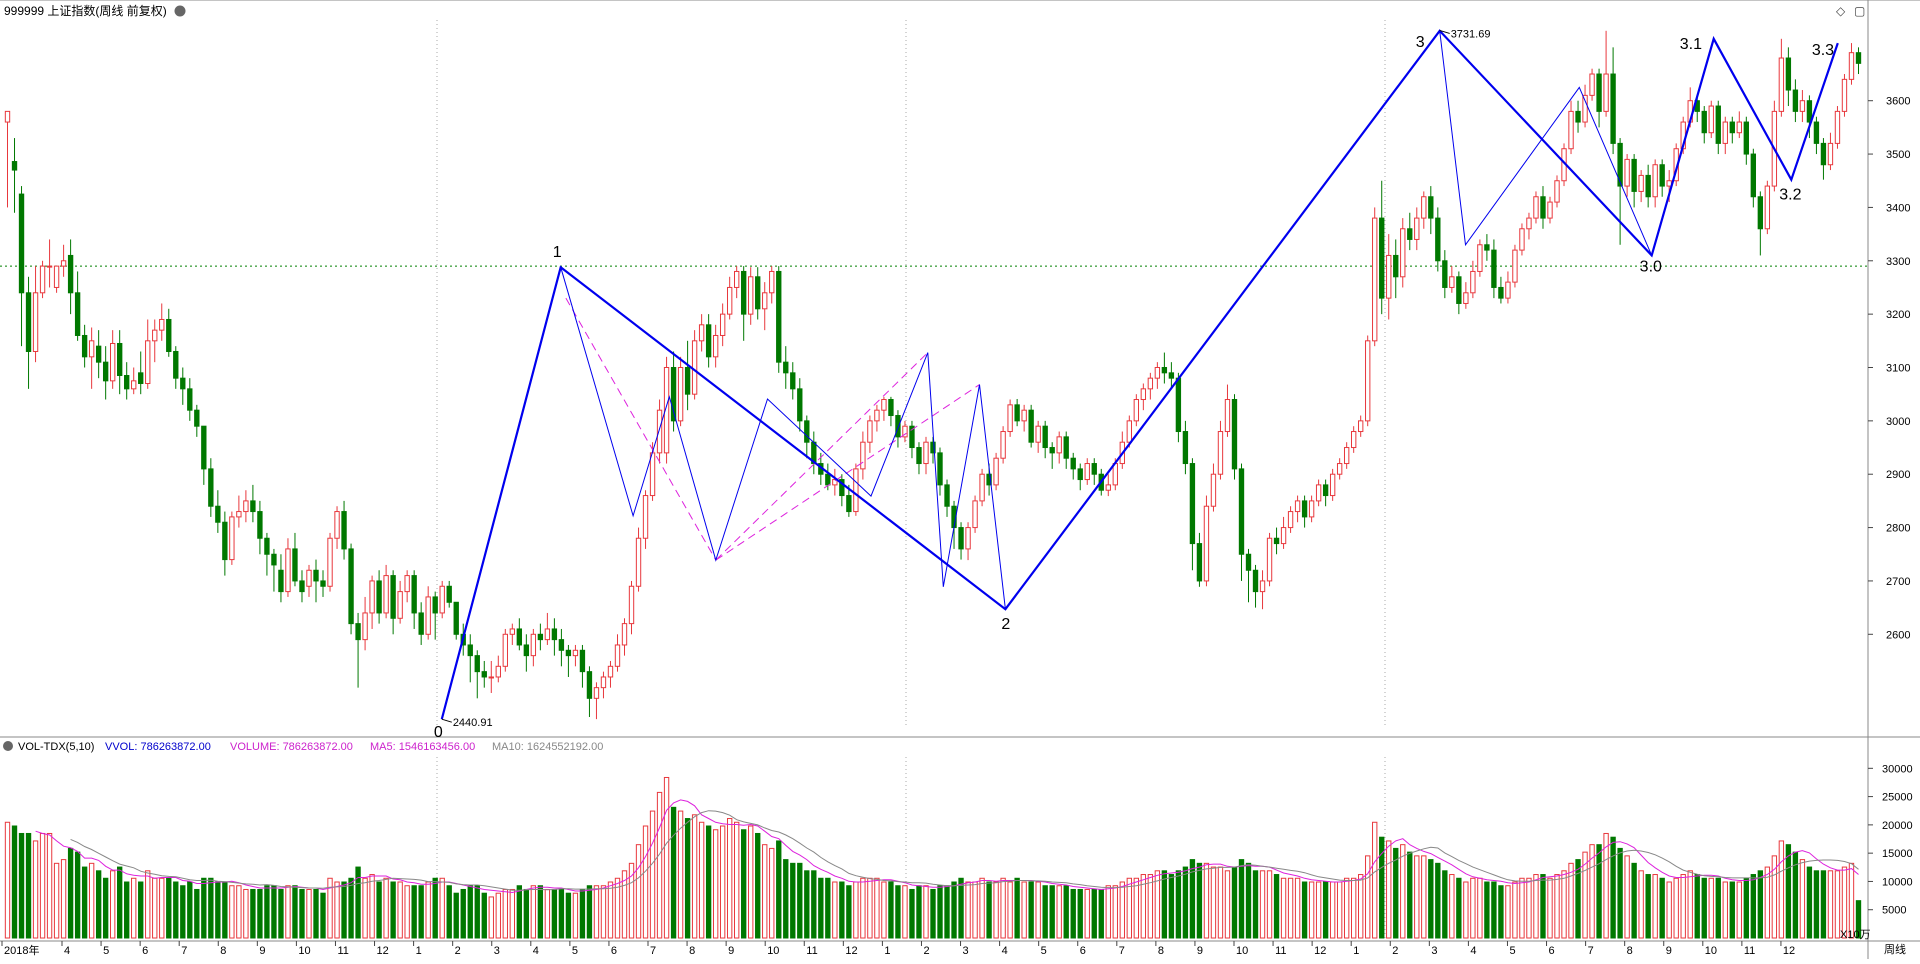 The width and height of the screenshot is (1920, 964). What do you see at coordinates (1898, 529) in the screenshot?
I see `price-tick-label: 2800` at bounding box center [1898, 529].